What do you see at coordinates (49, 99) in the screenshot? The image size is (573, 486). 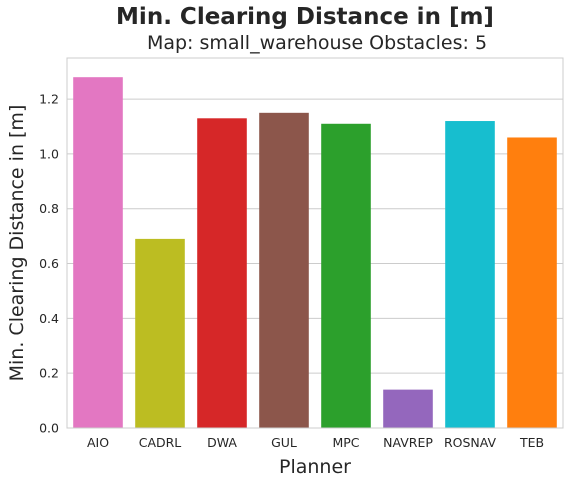 I see `y-tick-label: 1.2` at bounding box center [49, 99].